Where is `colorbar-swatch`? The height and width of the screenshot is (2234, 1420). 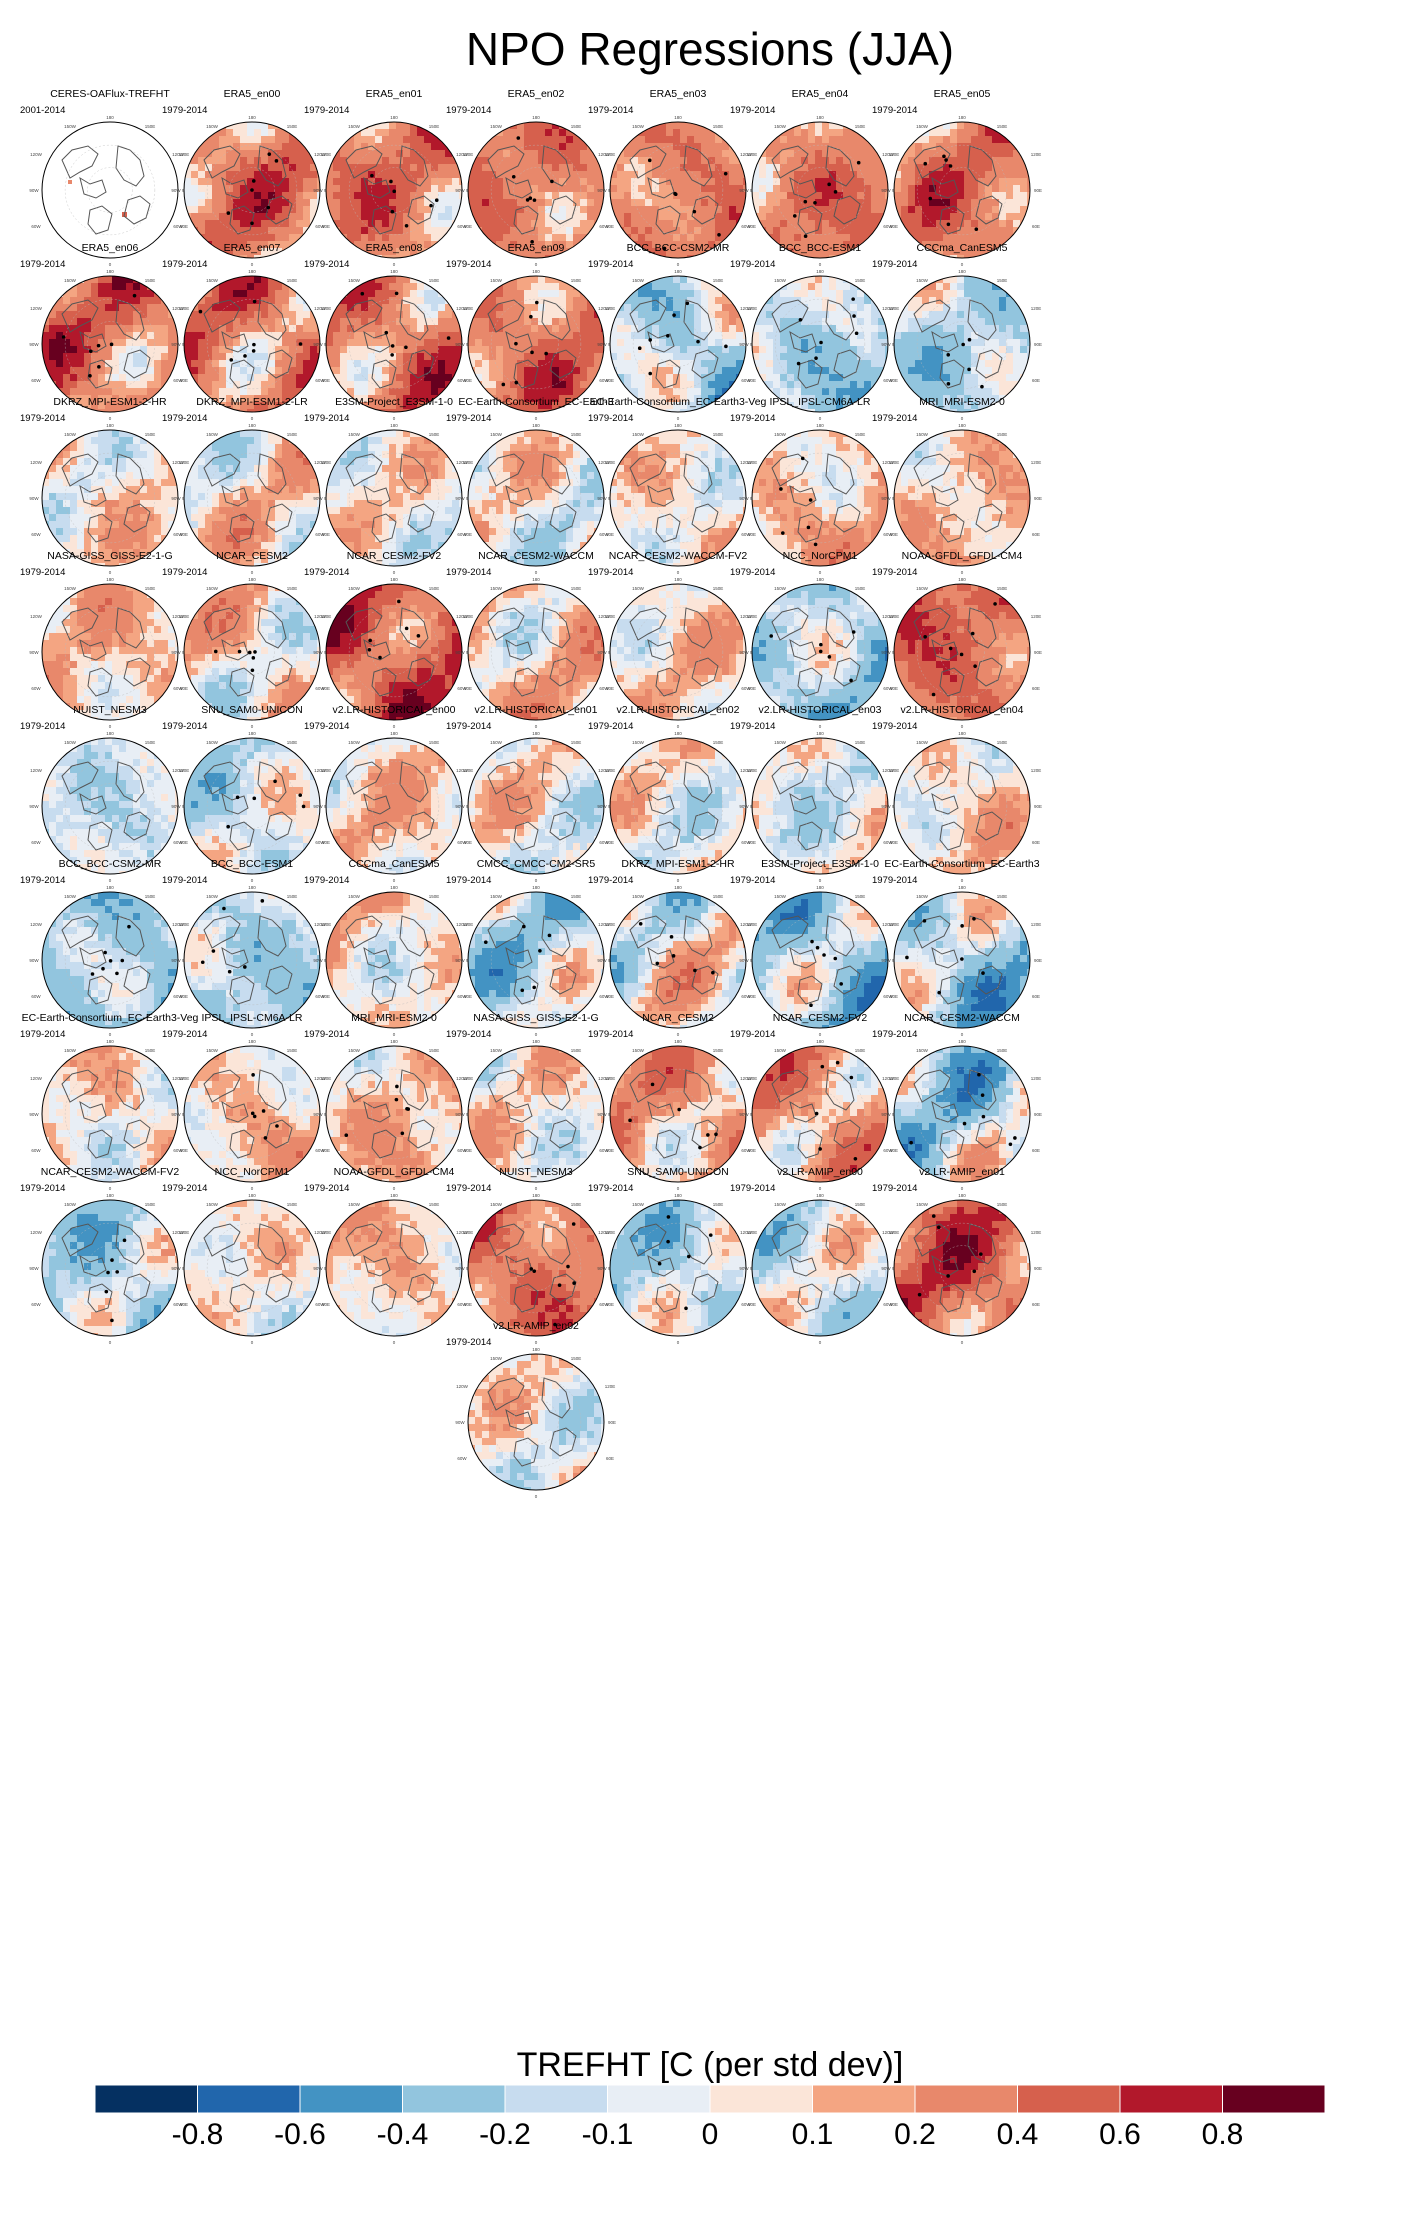 colorbar-swatch is located at coordinates (1069, 2099).